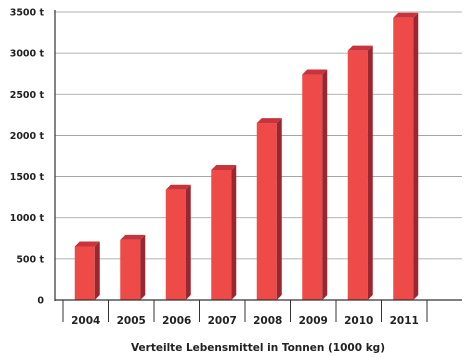  What do you see at coordinates (27, 177) in the screenshot?
I see `y-tick-label: 1500 t` at bounding box center [27, 177].